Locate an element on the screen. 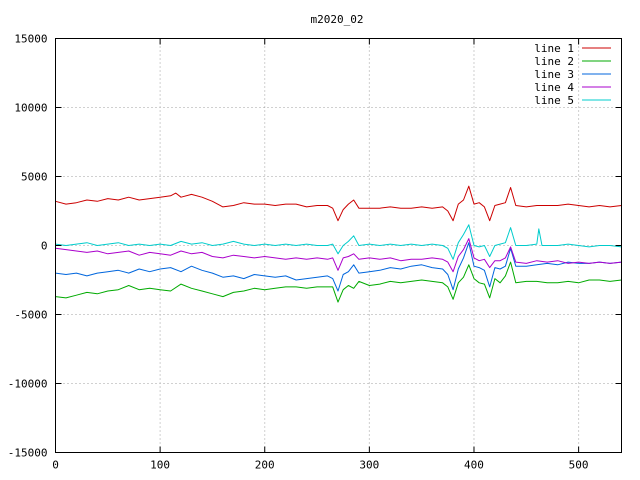 This screenshot has height=480, width=640. legend-label-2: line 2 is located at coordinates (554, 61).